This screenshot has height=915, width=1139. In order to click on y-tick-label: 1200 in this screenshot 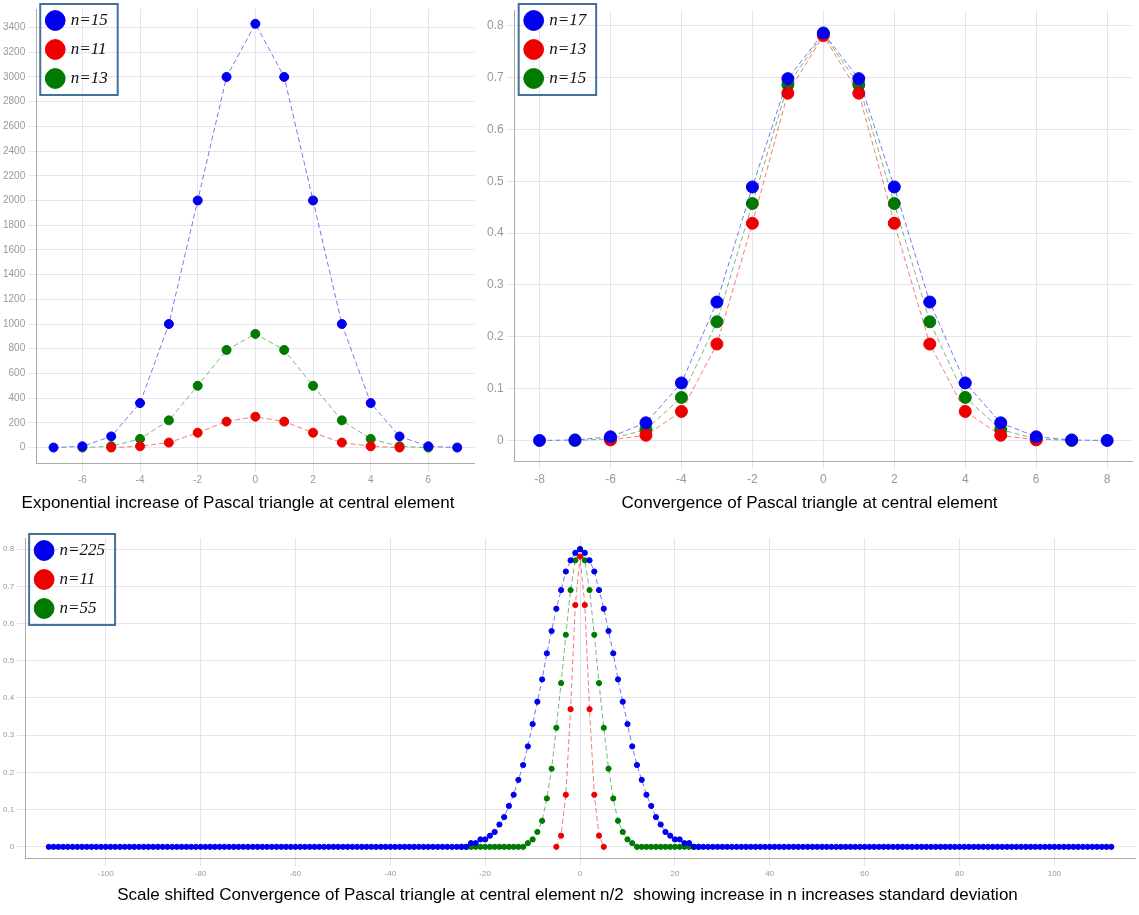, I will do `click(14, 299)`.